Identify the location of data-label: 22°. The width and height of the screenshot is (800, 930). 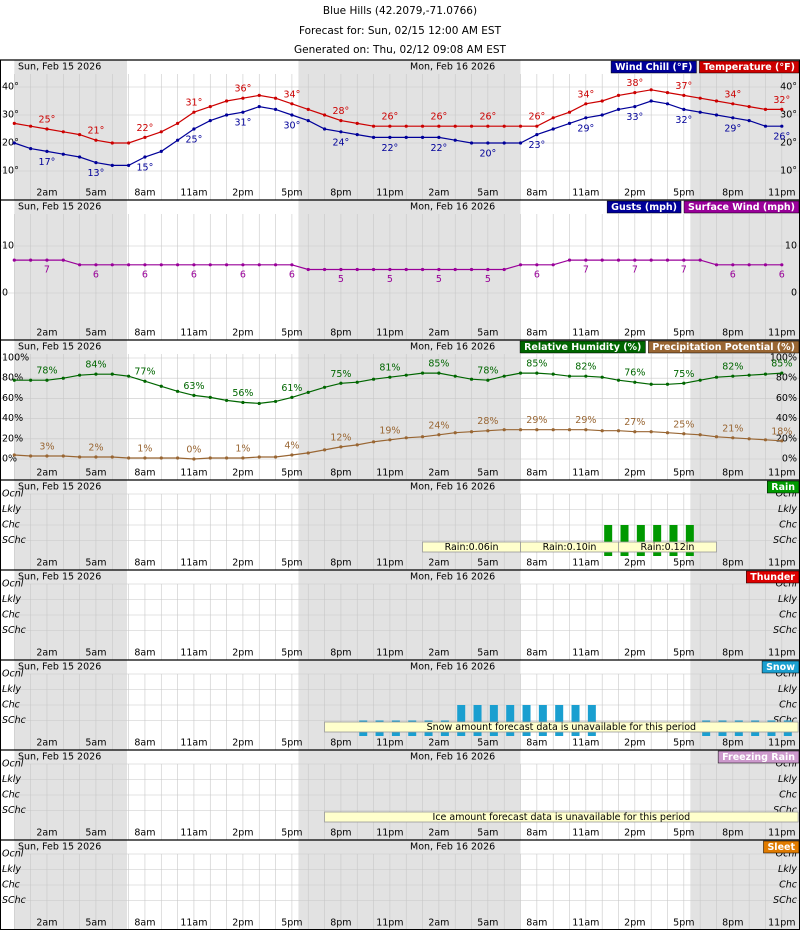
(389, 148).